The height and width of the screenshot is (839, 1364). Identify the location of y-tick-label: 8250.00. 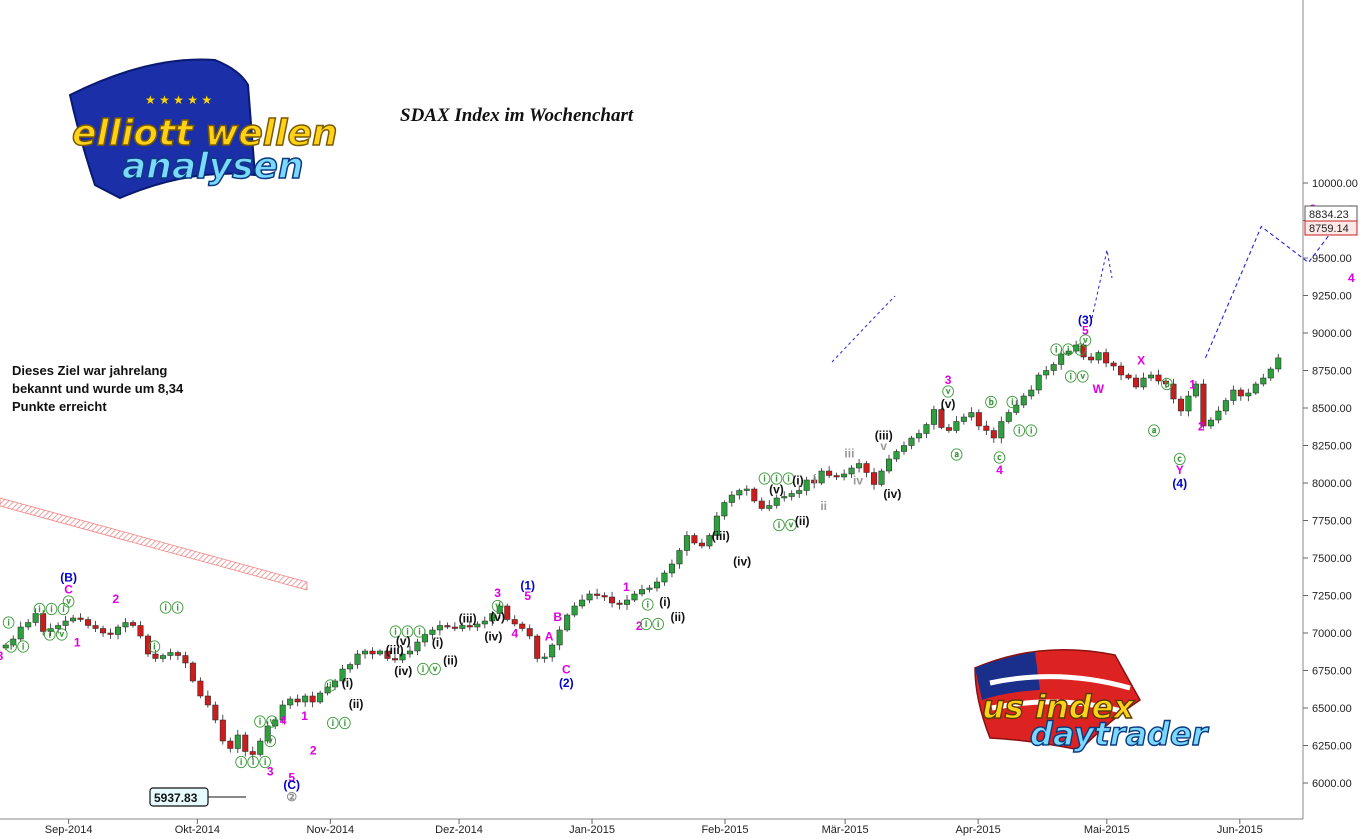
(1332, 447).